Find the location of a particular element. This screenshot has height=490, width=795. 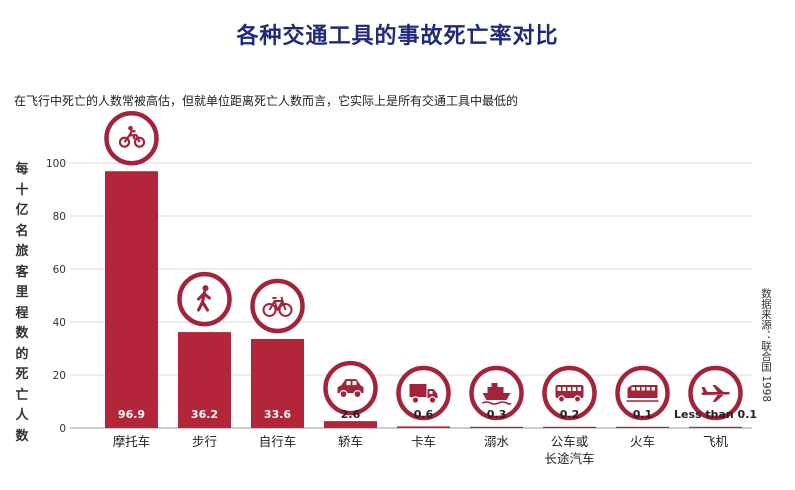

car-icon is located at coordinates (350, 388).